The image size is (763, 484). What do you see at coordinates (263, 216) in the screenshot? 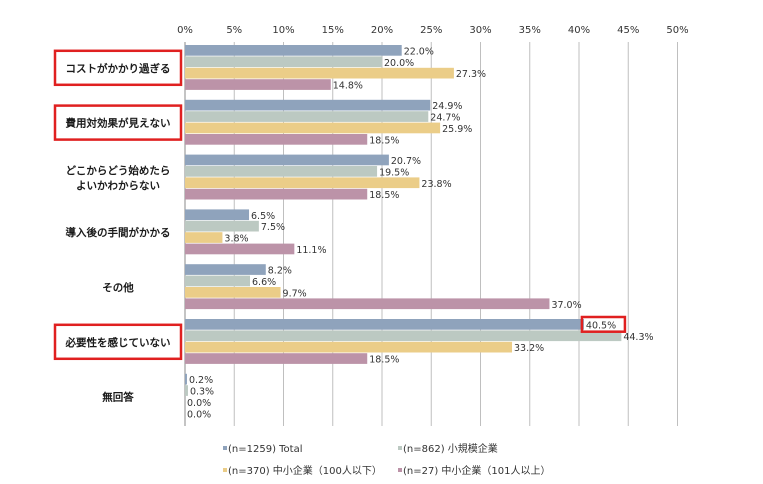
I see `value-label: 6.5%` at bounding box center [263, 216].